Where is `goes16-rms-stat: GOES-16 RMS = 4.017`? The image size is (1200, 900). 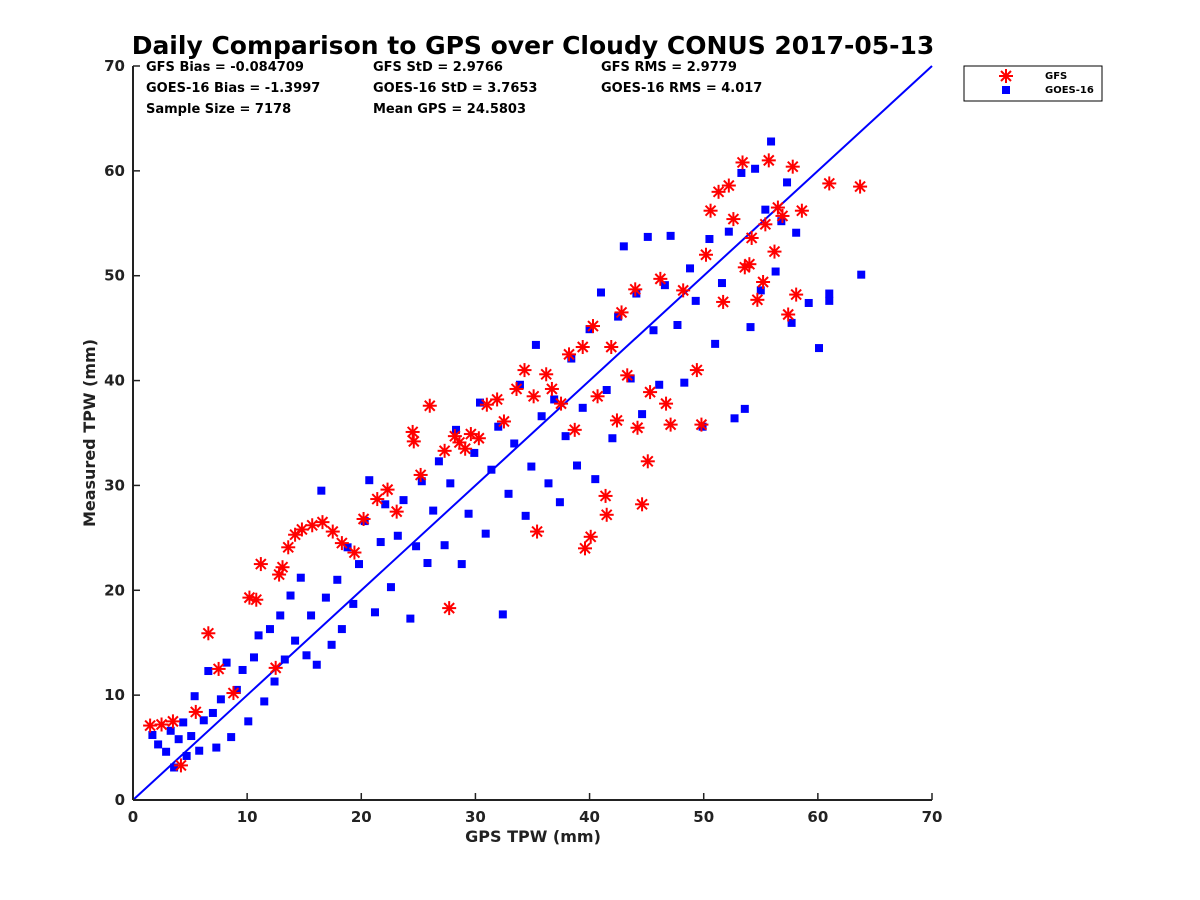 goes16-rms-stat: GOES-16 RMS = 4.017 is located at coordinates (681, 88).